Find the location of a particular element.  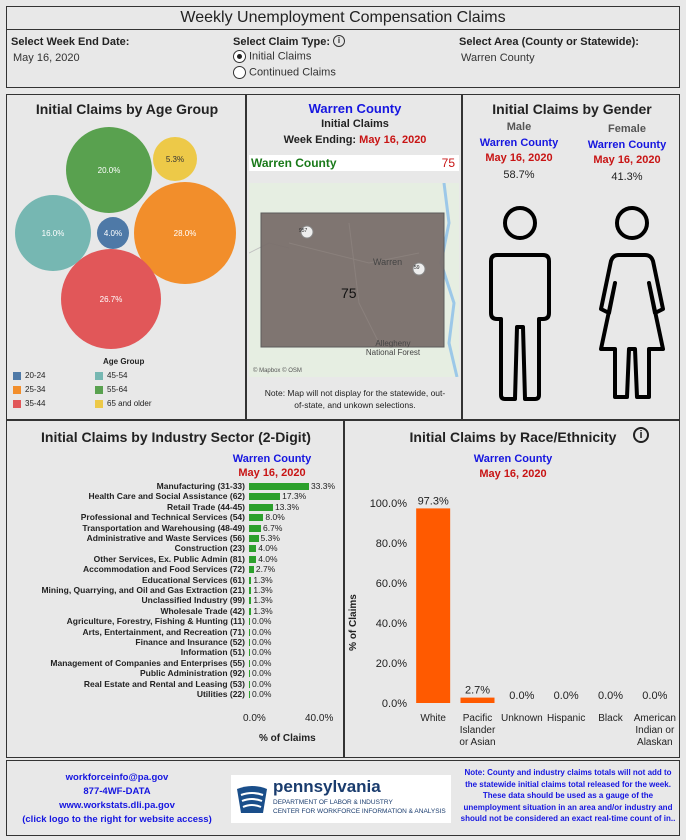

industry-category-label: Public Administration (92) is located at coordinates (192, 673).